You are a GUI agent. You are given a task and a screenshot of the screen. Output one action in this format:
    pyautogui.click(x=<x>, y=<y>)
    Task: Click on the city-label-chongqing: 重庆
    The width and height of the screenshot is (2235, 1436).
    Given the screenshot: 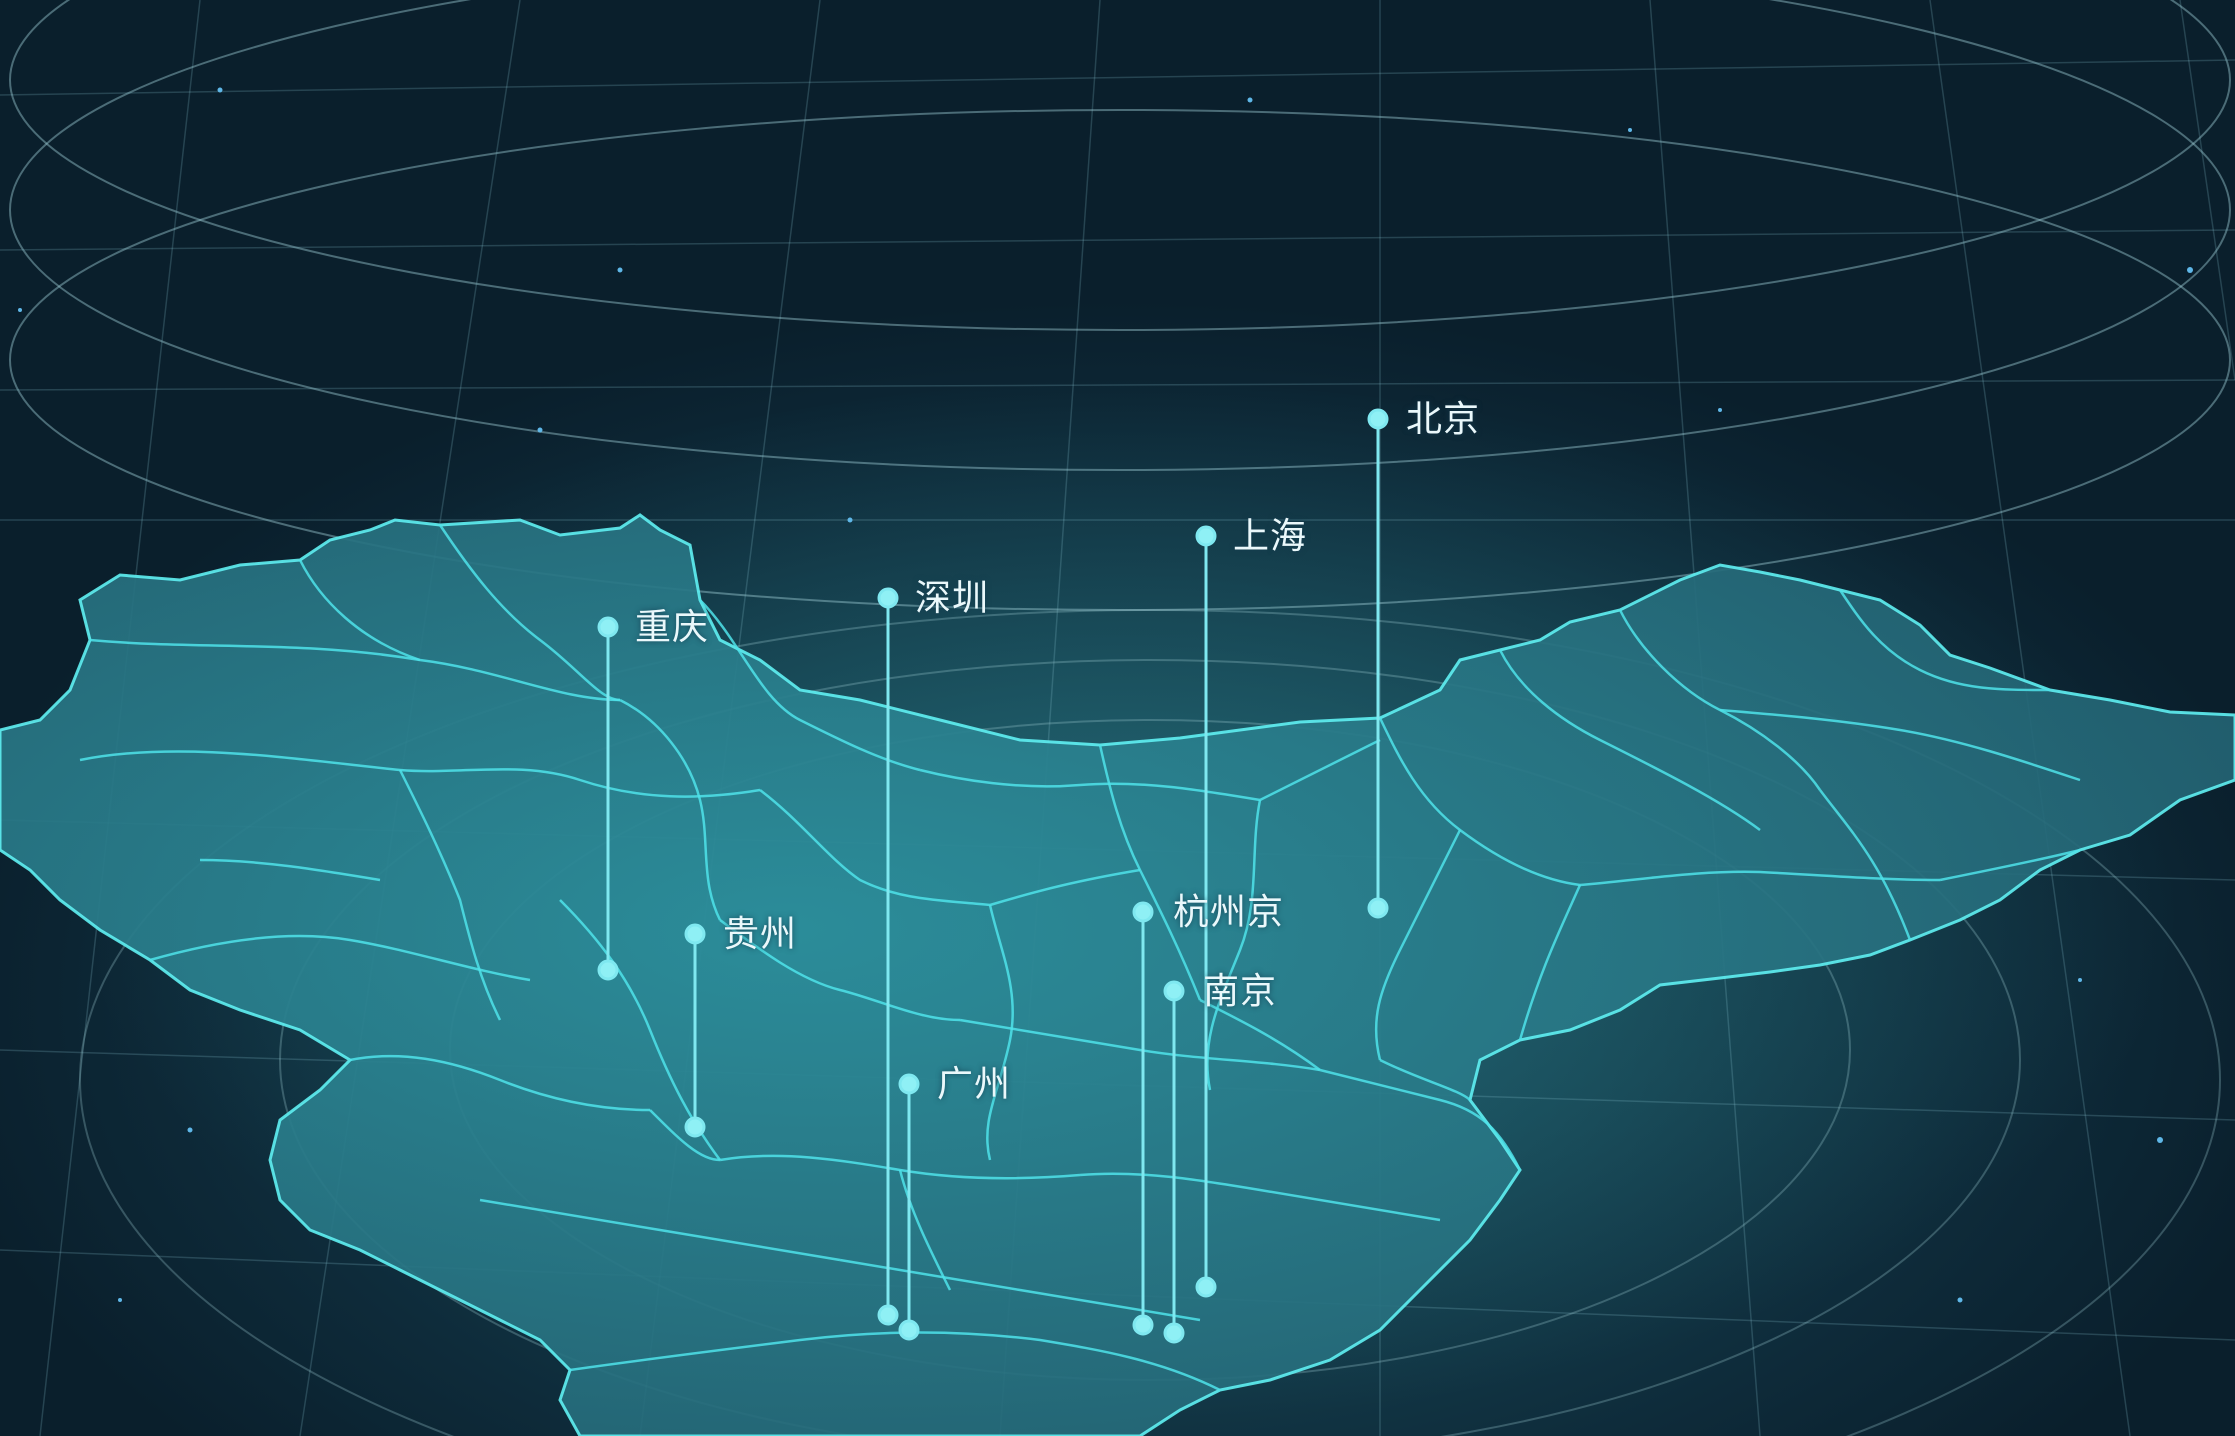 What is the action you would take?
    pyautogui.click(x=672, y=627)
    